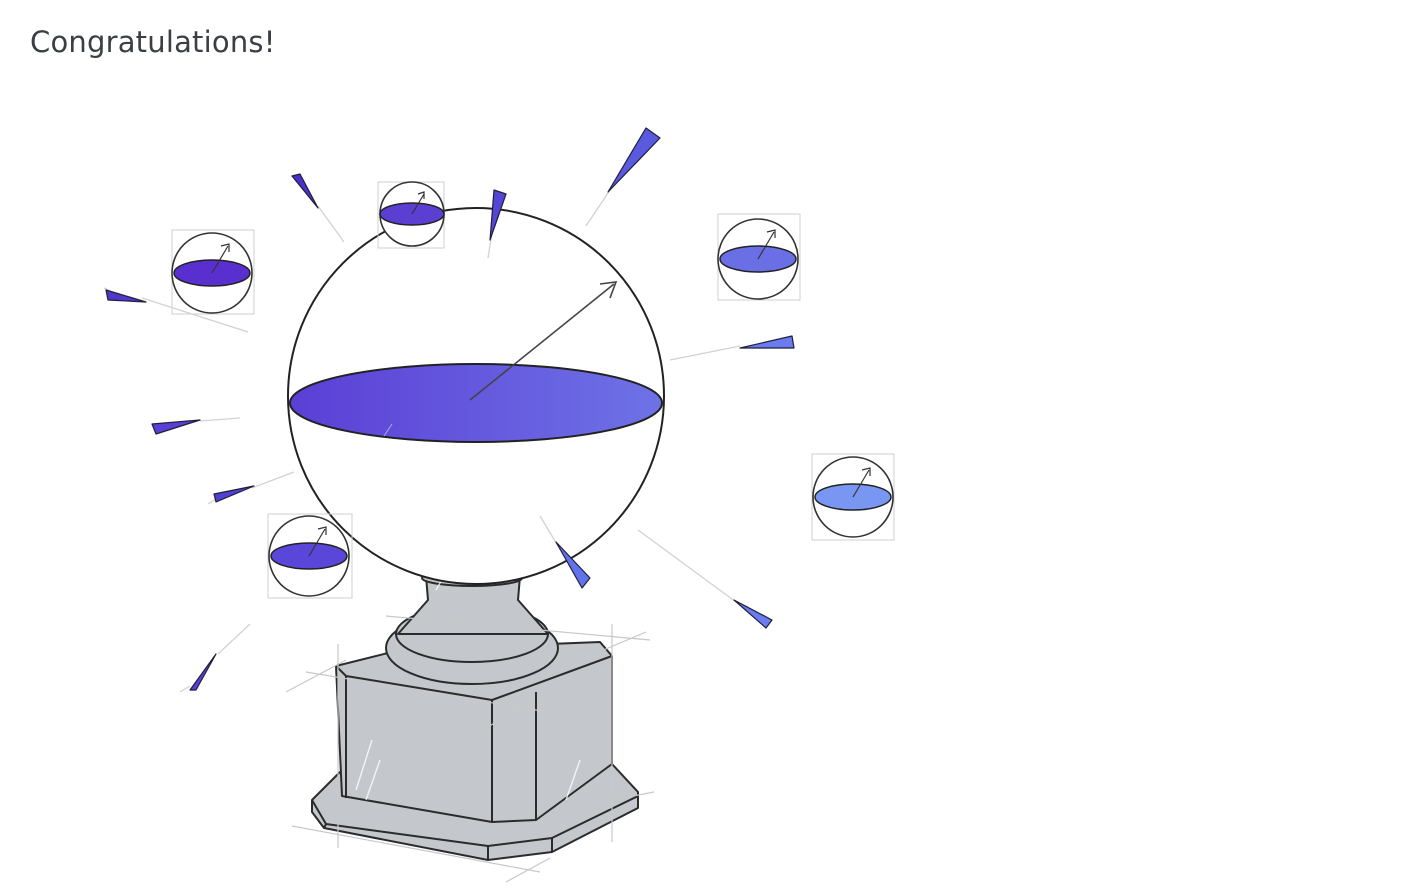 This screenshot has height=896, width=1408. Describe the element at coordinates (475, 715) in the screenshot. I see `trophy-pedestal` at that location.